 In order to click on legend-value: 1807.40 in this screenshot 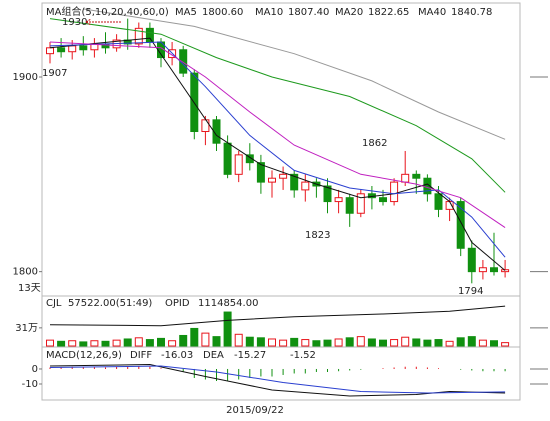, I will do `click(308, 12)`.